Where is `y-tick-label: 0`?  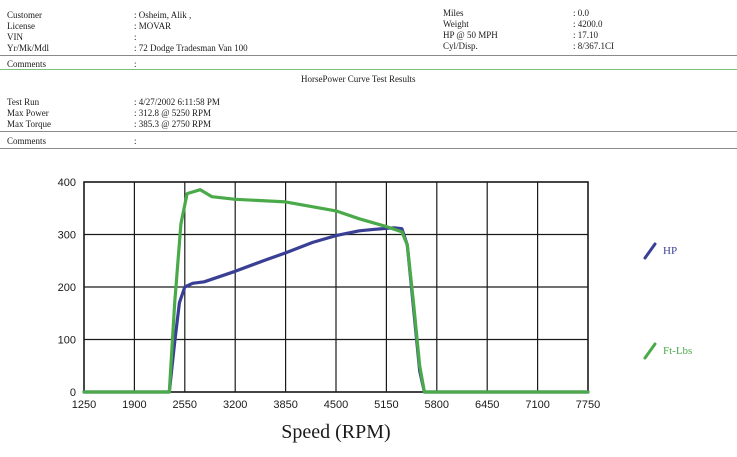 y-tick-label: 0 is located at coordinates (73, 393).